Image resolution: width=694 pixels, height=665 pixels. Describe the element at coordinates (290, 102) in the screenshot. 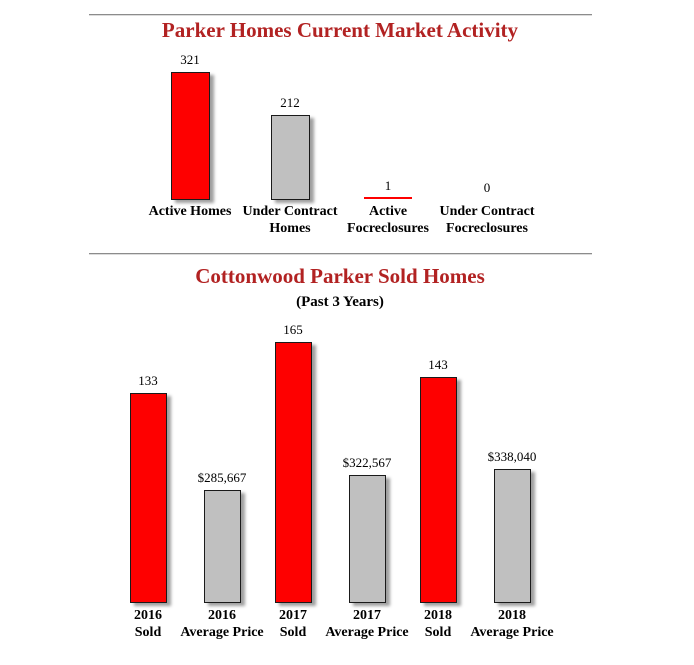

I see `value-label-under-contract-homes: 212` at that location.